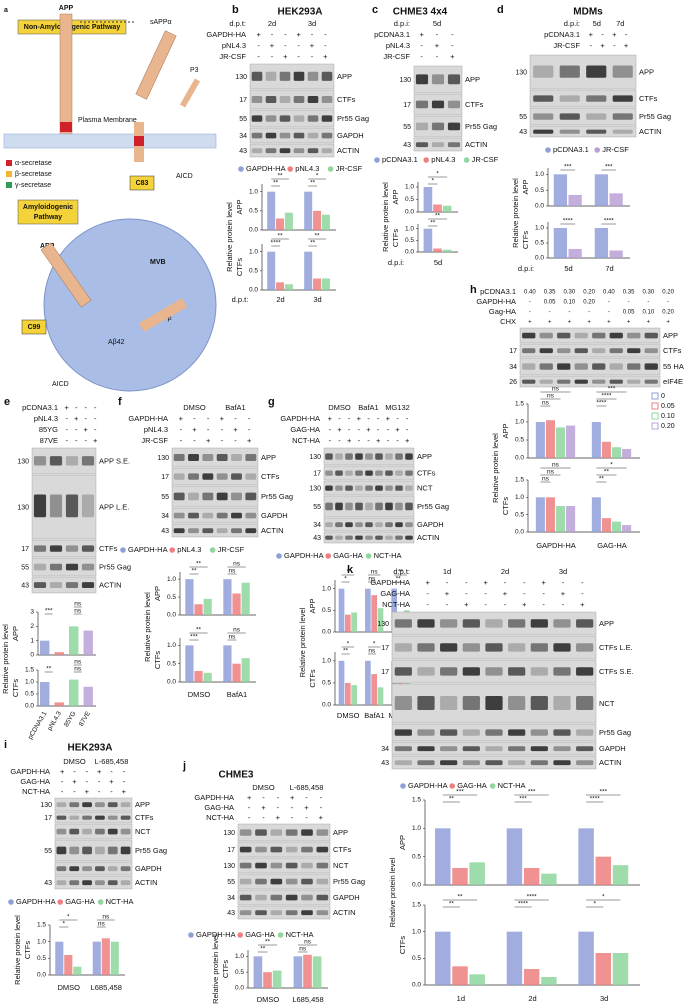 This screenshot has width=685, height=1008. Describe the element at coordinates (156, 65) in the screenshot. I see `fragment` at that location.